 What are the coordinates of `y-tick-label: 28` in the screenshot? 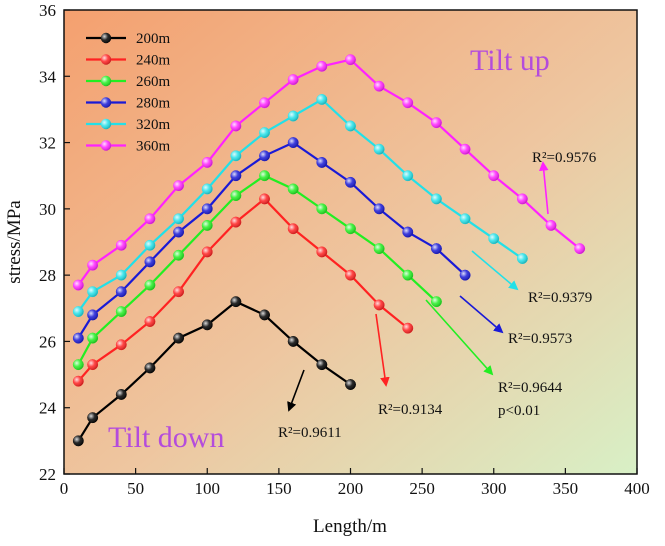 It's located at (47, 275).